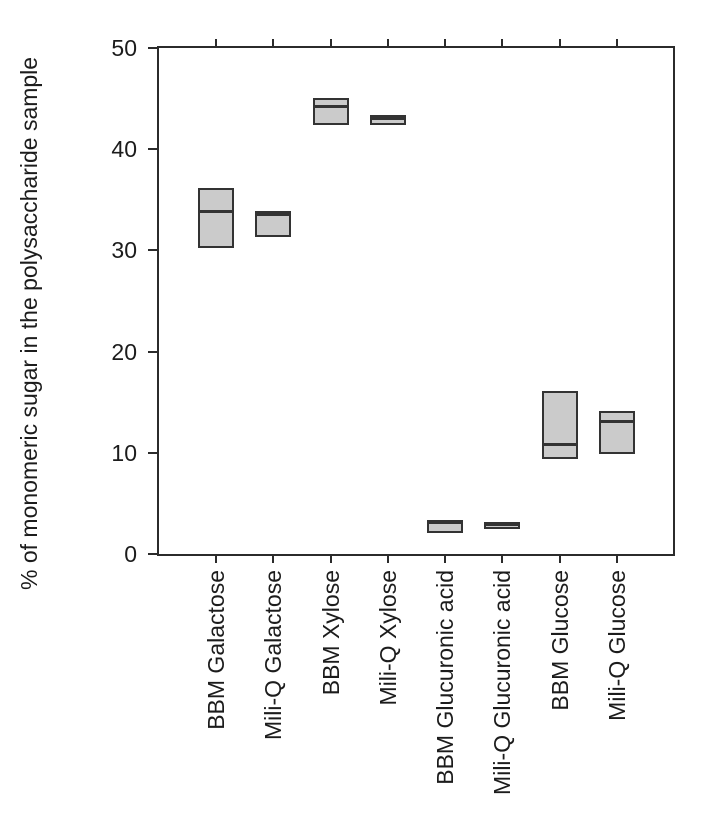 This screenshot has height=817, width=705. What do you see at coordinates (273, 655) in the screenshot?
I see `category-label: Mili-Q Galactose` at bounding box center [273, 655].